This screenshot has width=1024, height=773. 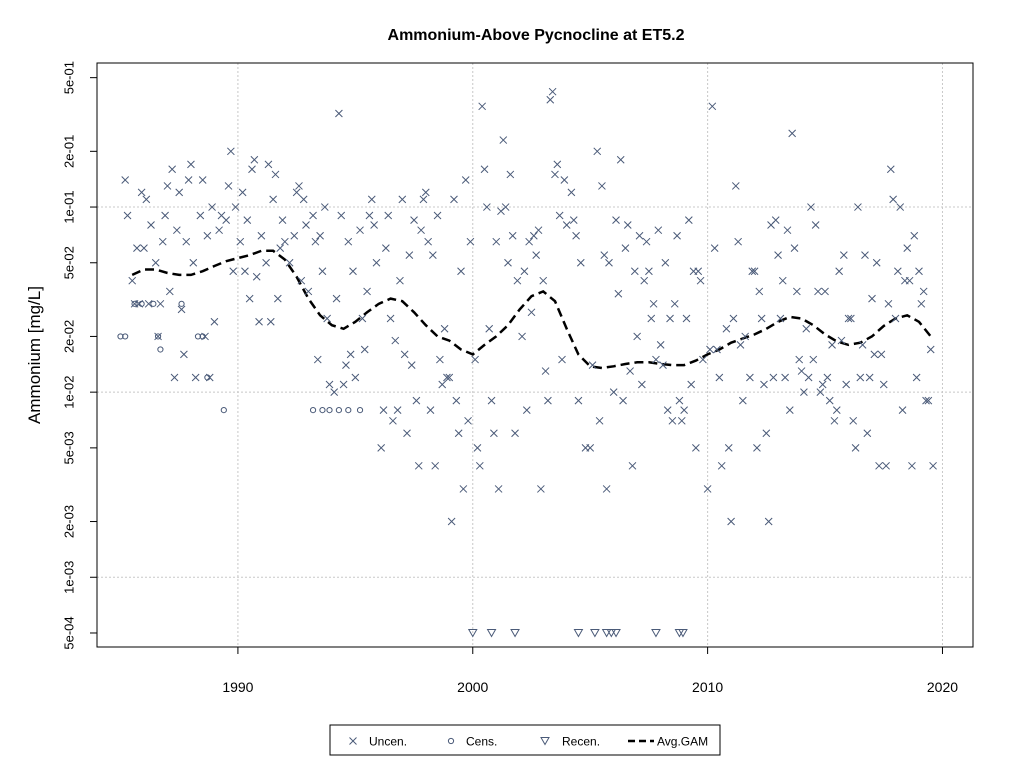 I want to click on y-tick-label: 1e-03, so click(x=69, y=577).